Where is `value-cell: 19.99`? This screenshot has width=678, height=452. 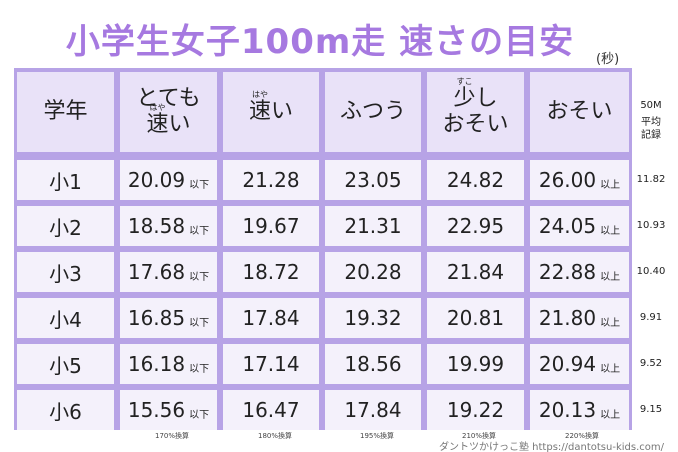
value-cell: 19.99 is located at coordinates (475, 364).